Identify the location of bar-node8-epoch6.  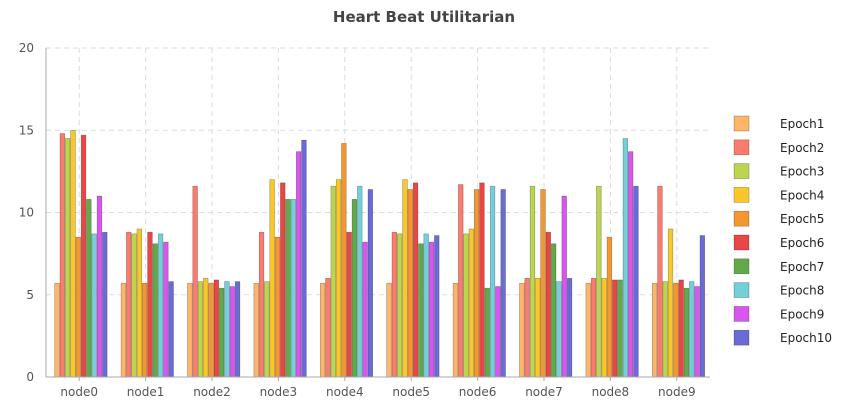
(615, 328).